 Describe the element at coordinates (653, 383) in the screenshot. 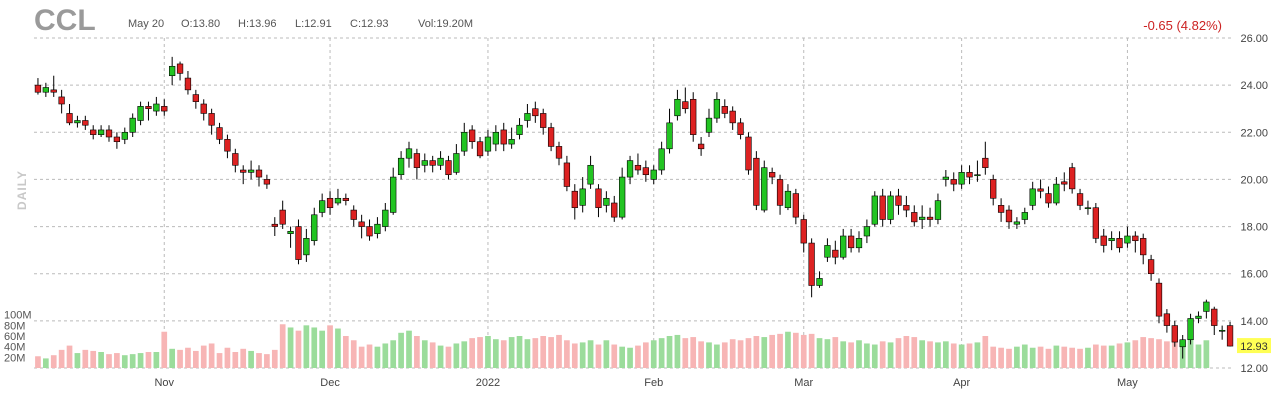

I see `date-tick-label: Feb` at that location.